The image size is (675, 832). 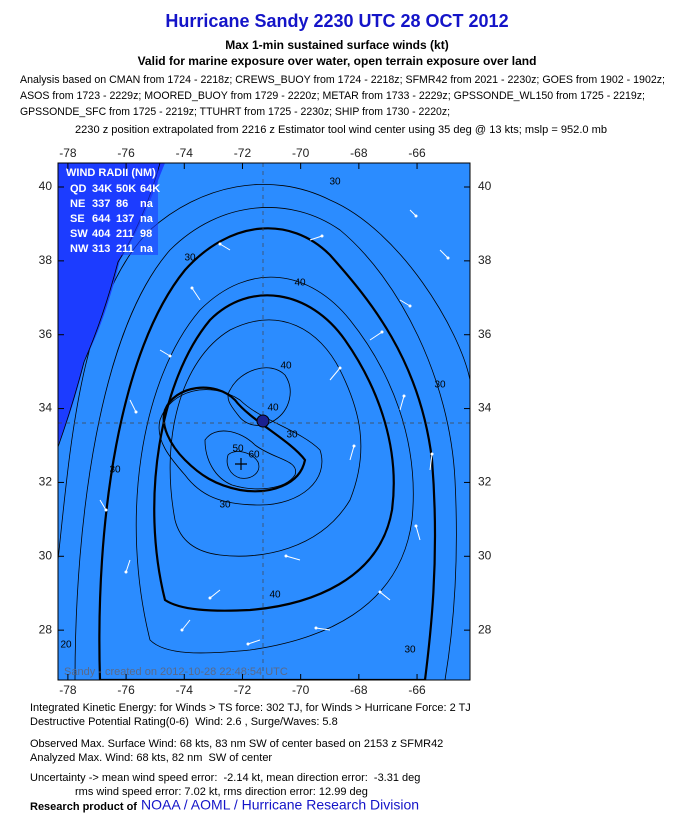 What do you see at coordinates (485, 260) in the screenshot?
I see `lat-tick-label: 38` at bounding box center [485, 260].